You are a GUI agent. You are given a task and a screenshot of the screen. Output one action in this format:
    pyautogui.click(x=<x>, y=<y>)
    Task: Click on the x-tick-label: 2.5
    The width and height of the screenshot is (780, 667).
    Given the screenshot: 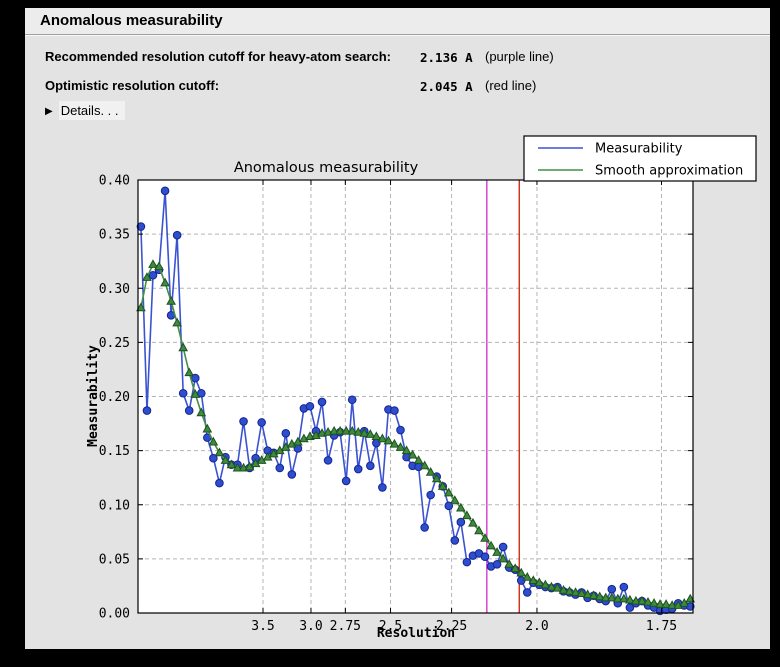 What is the action you would take?
    pyautogui.click(x=390, y=626)
    